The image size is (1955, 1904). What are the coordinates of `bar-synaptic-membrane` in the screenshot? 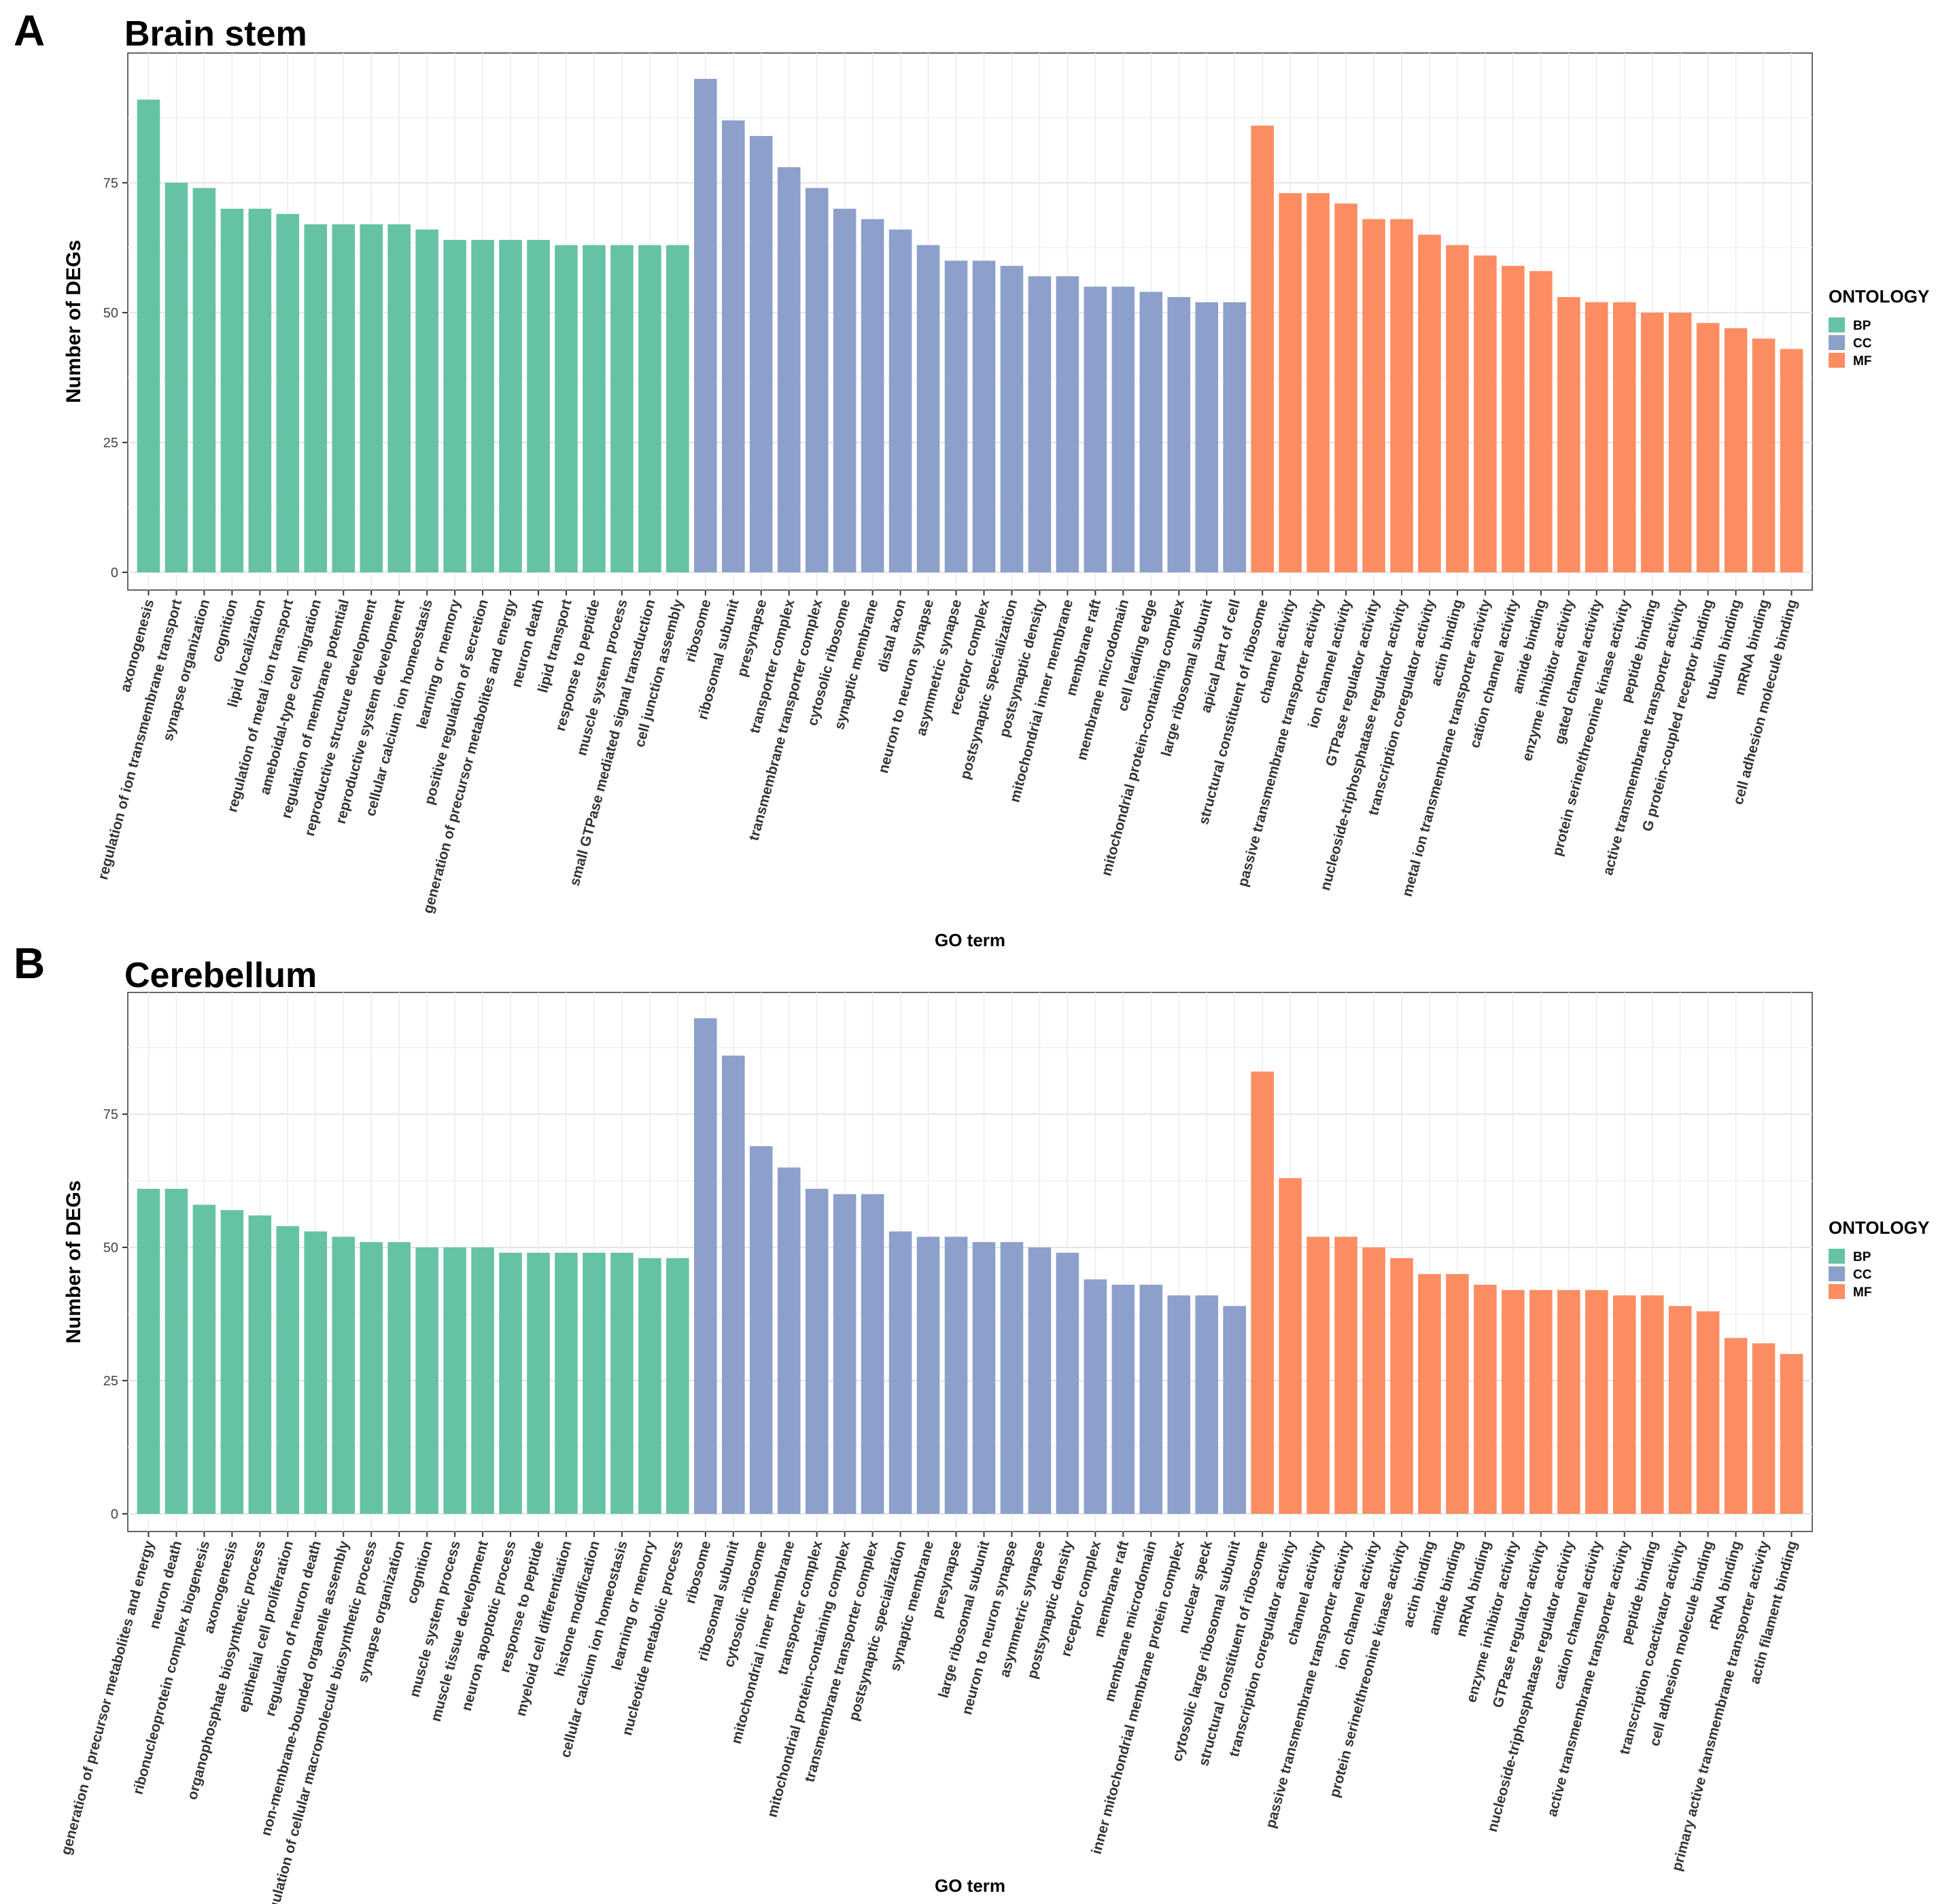 It's located at (872, 396).